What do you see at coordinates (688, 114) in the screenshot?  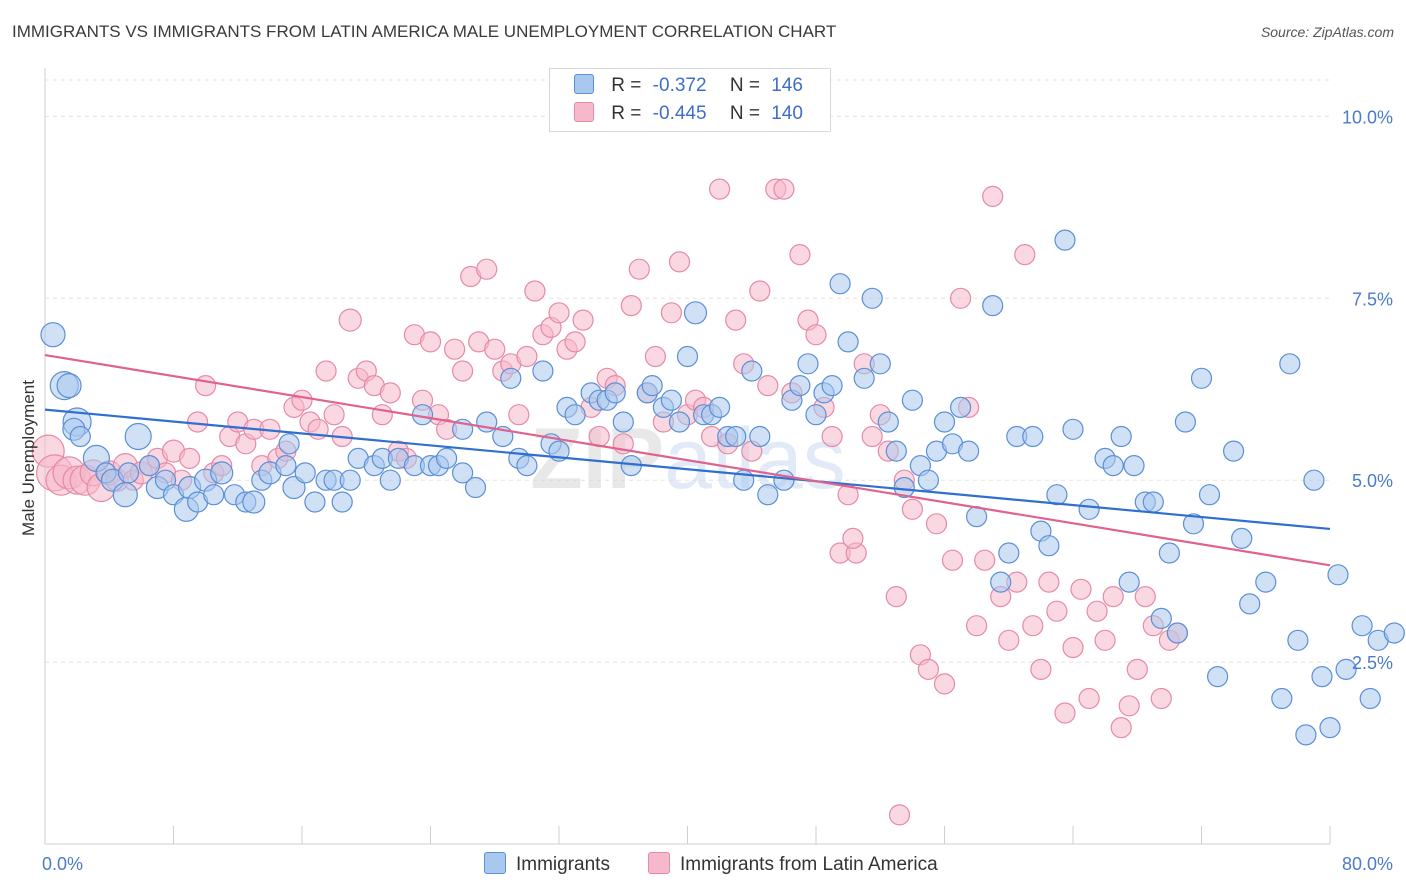 I see `legend-row-latin-america: R = -0.445 N = 140` at bounding box center [688, 114].